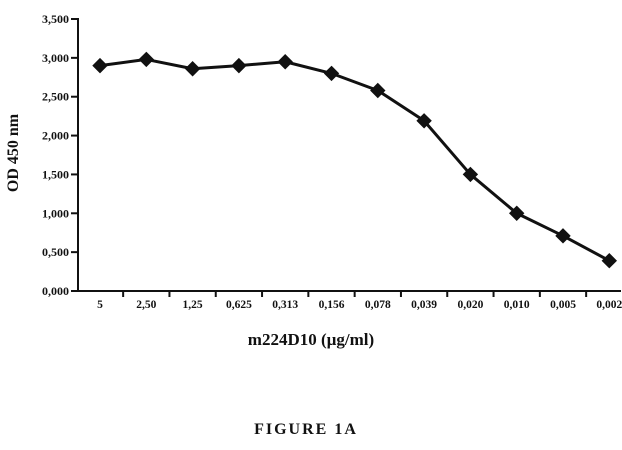  Describe the element at coordinates (100, 305) in the screenshot. I see `x-tick-label: 5` at that location.